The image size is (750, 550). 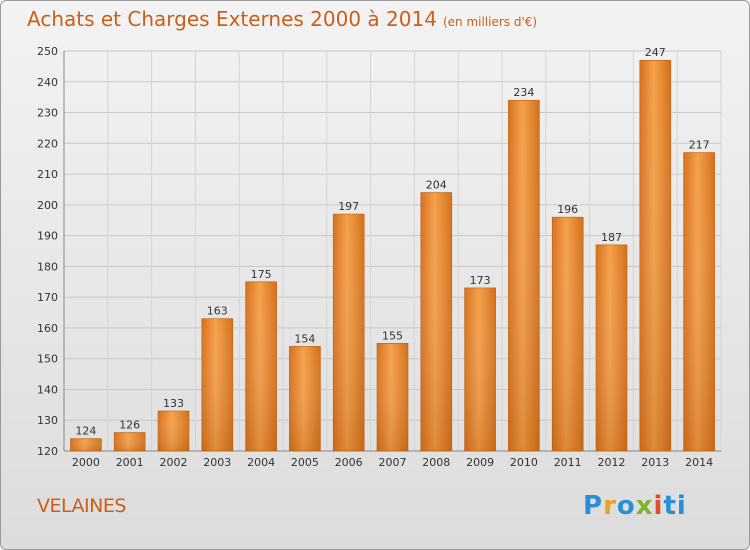 What do you see at coordinates (47, 174) in the screenshot?
I see `y-tick-label: 210` at bounding box center [47, 174].